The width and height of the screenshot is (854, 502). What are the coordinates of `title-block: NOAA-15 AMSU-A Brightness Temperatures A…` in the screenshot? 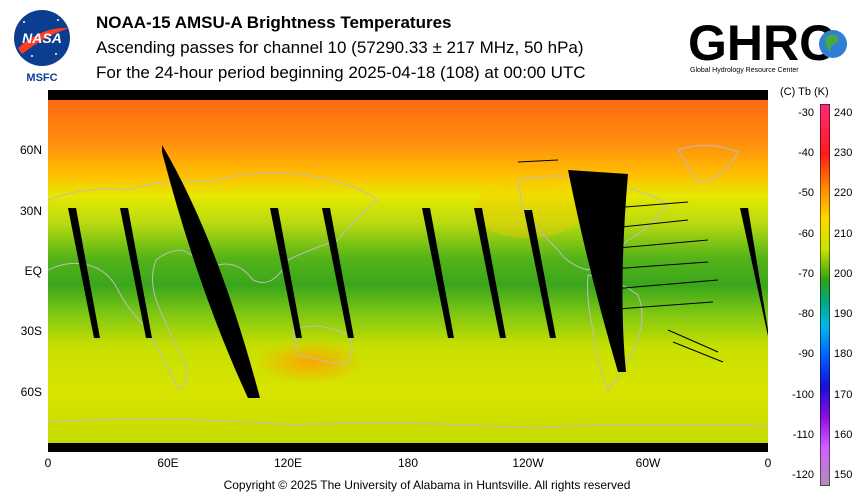 It's located at (341, 47).